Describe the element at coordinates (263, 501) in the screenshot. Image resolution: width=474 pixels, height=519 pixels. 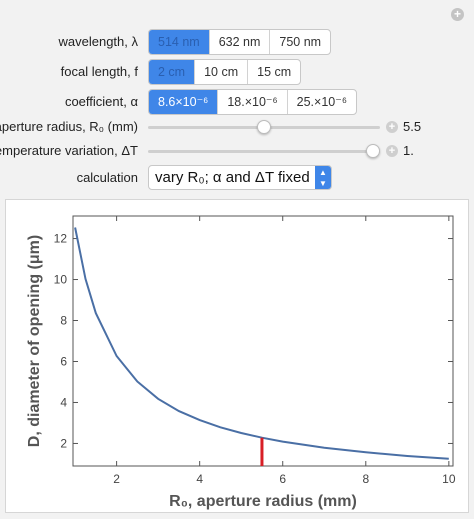
I see `x-axis-label: R₀, aperture radius (mm)` at that location.